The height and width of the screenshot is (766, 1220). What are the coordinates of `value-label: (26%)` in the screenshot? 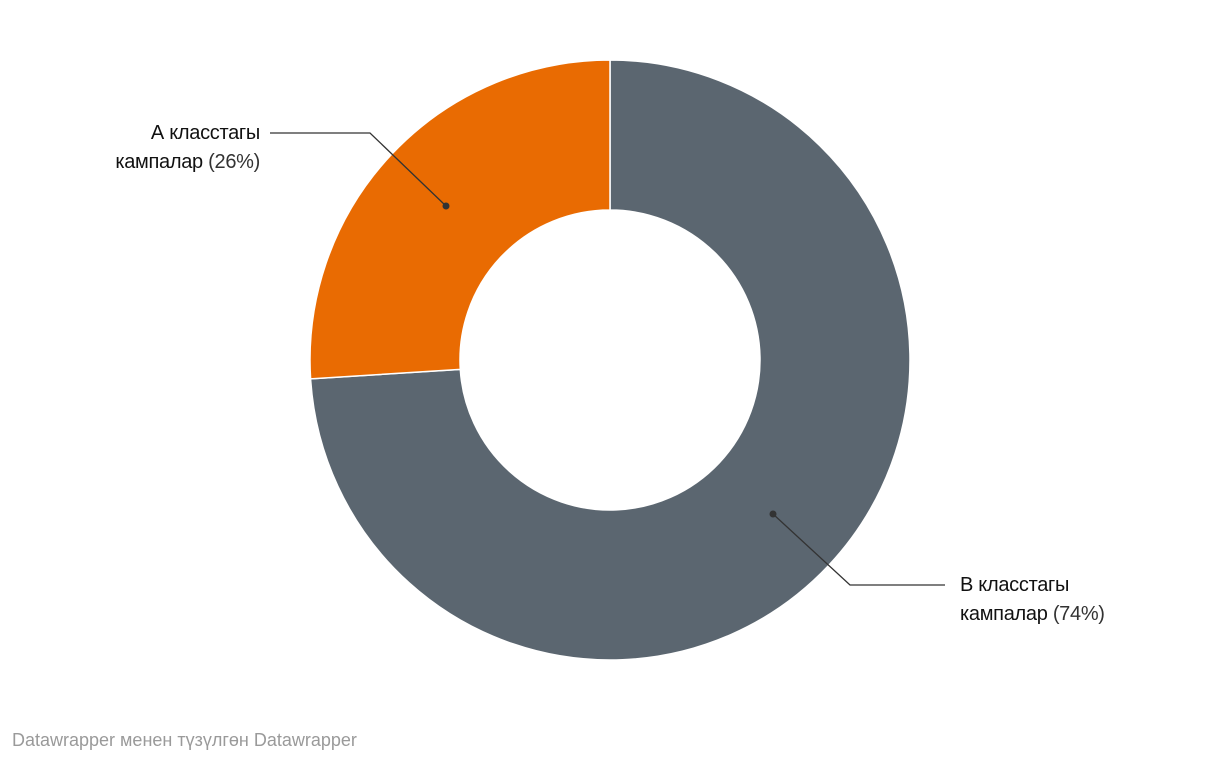 It's located at (234, 162).